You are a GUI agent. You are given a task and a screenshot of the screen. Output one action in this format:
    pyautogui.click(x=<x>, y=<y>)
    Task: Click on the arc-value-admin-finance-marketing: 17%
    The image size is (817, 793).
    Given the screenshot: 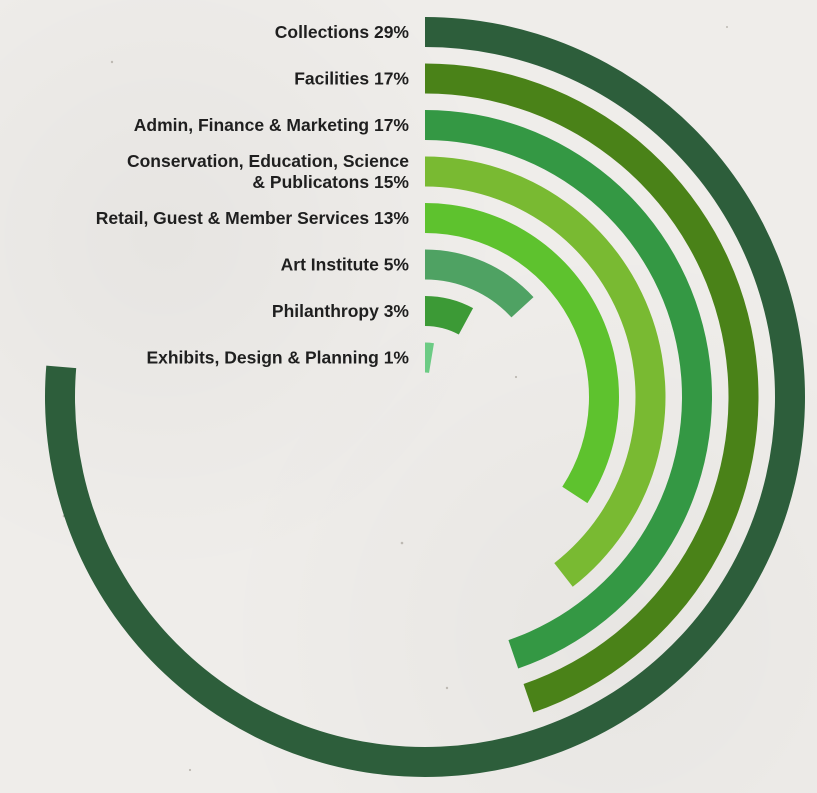 What is the action you would take?
    pyautogui.click(x=391, y=125)
    